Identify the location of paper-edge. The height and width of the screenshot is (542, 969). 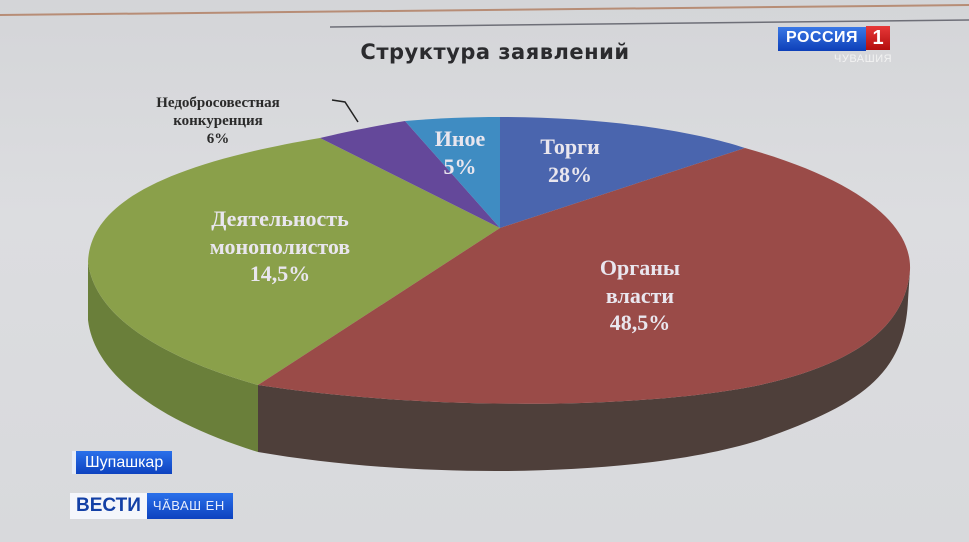
(484, 10).